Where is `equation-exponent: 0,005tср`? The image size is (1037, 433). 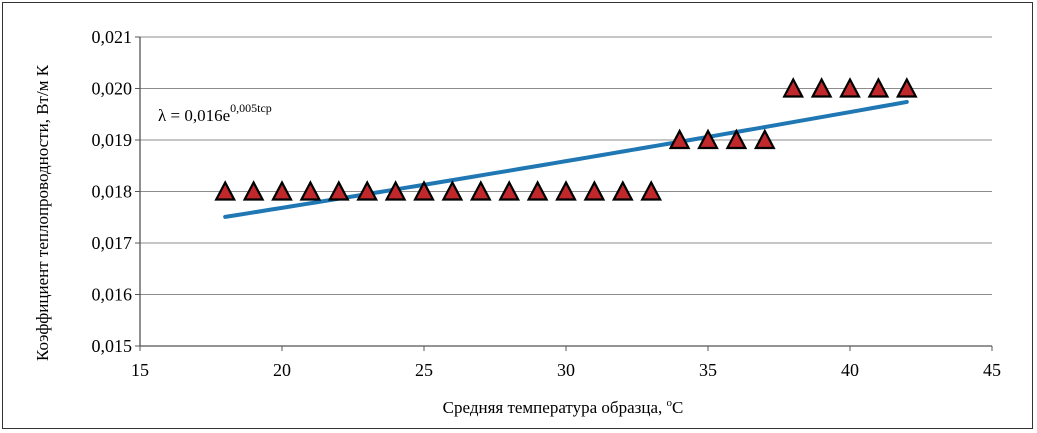
equation-exponent: 0,005tср is located at coordinates (251, 108).